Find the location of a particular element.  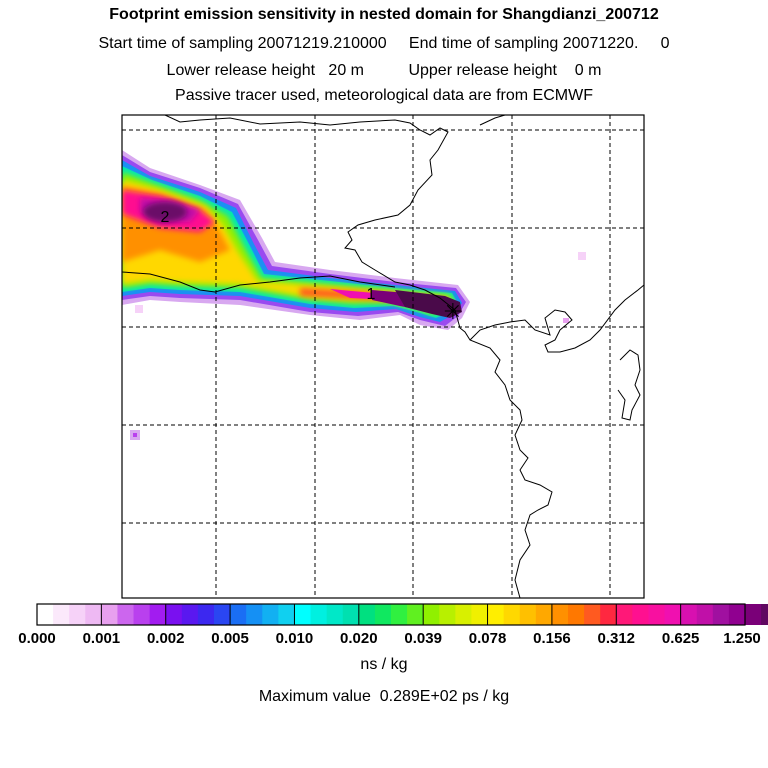

colorbar-tick-label: 0.002 is located at coordinates (165, 638).